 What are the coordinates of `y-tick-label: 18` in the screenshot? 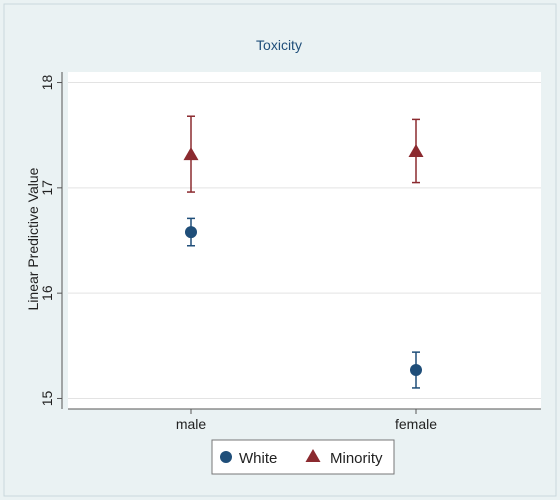 It's located at (47, 83).